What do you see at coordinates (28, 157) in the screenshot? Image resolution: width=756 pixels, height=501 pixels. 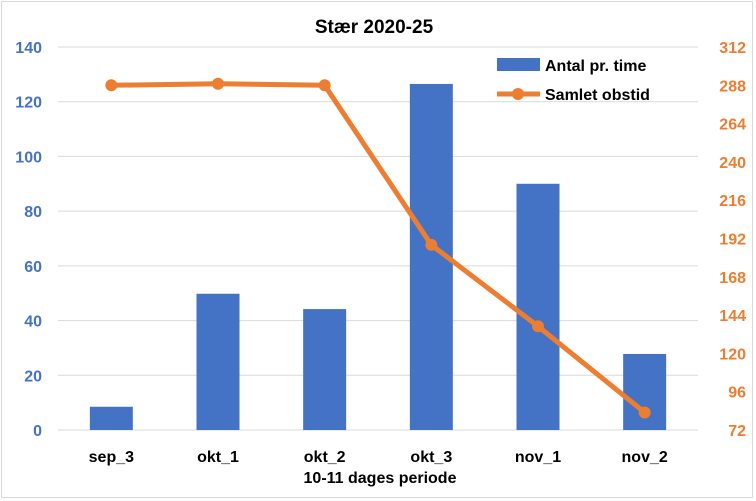 I see `left-tick-label: 100` at bounding box center [28, 157].